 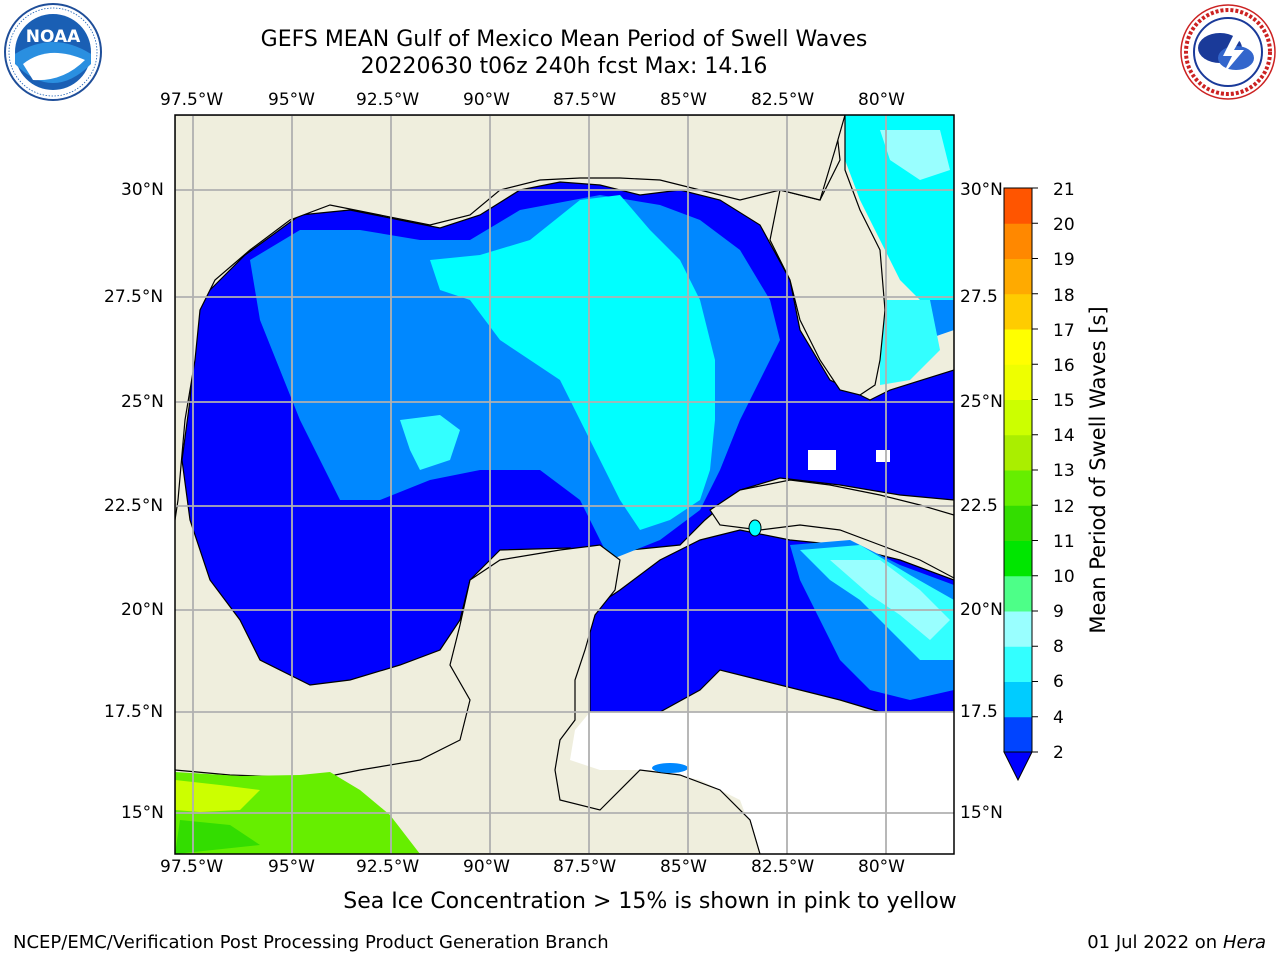 I want to click on caribbean-band-pale, so click(x=890, y=600).